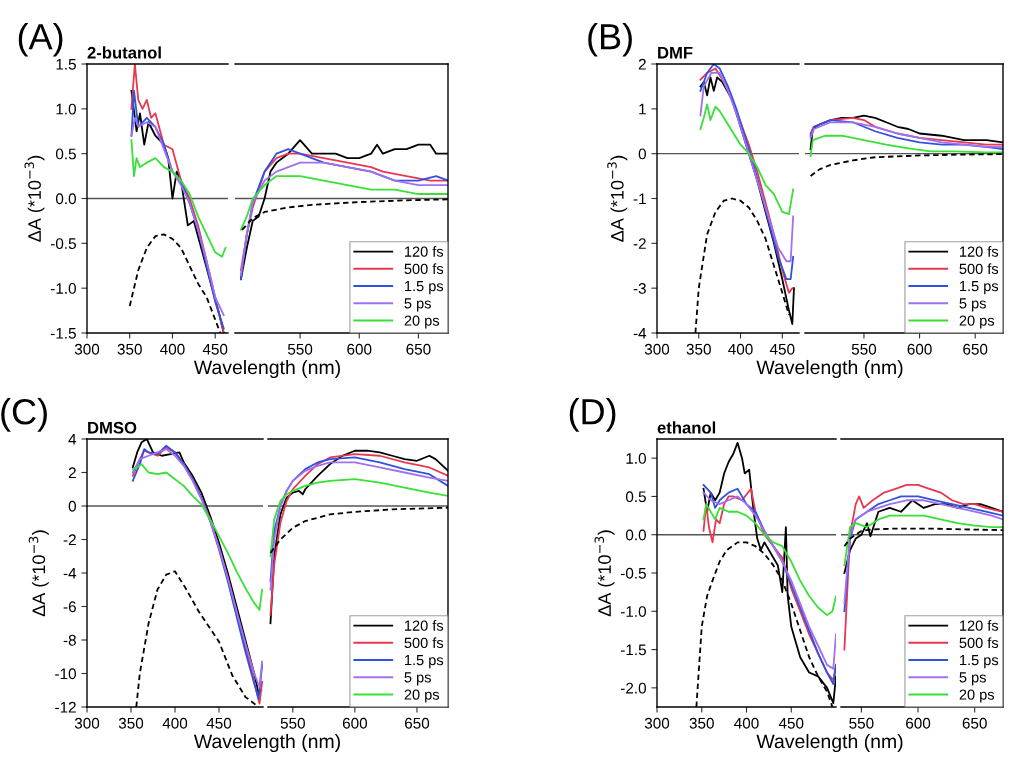 This screenshot has width=1013, height=764. I want to click on chart-title: DMSO, so click(112, 427).